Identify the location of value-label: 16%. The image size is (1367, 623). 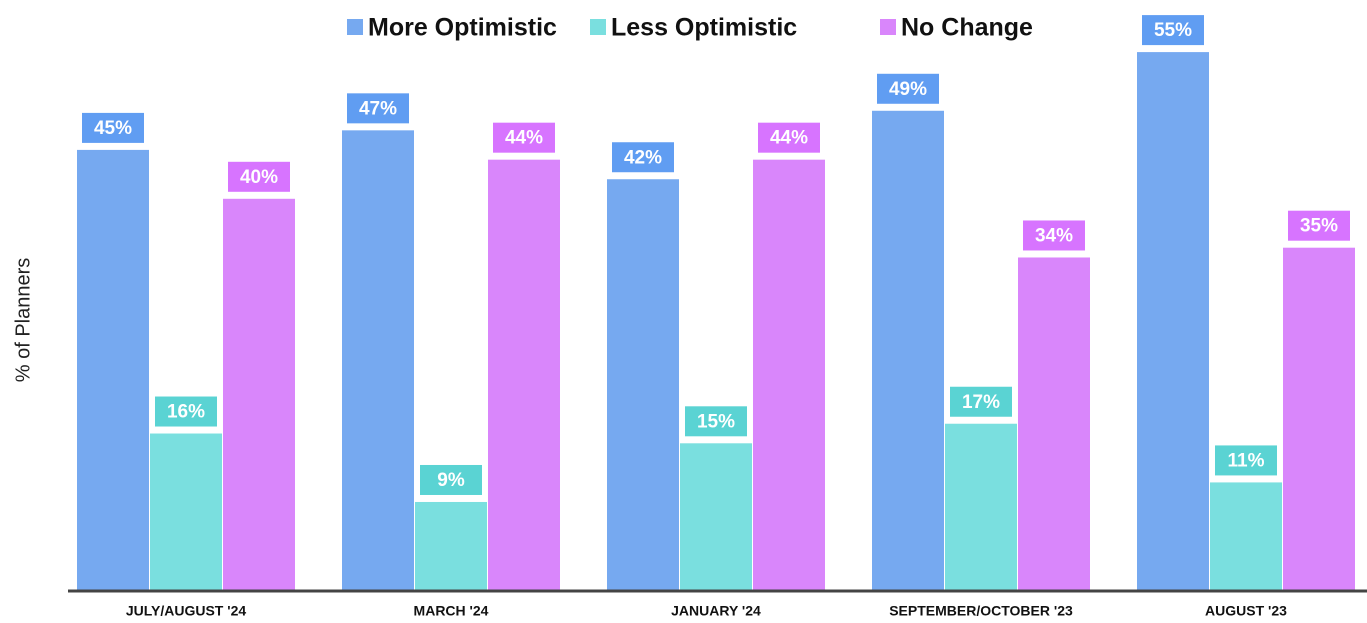
(186, 412).